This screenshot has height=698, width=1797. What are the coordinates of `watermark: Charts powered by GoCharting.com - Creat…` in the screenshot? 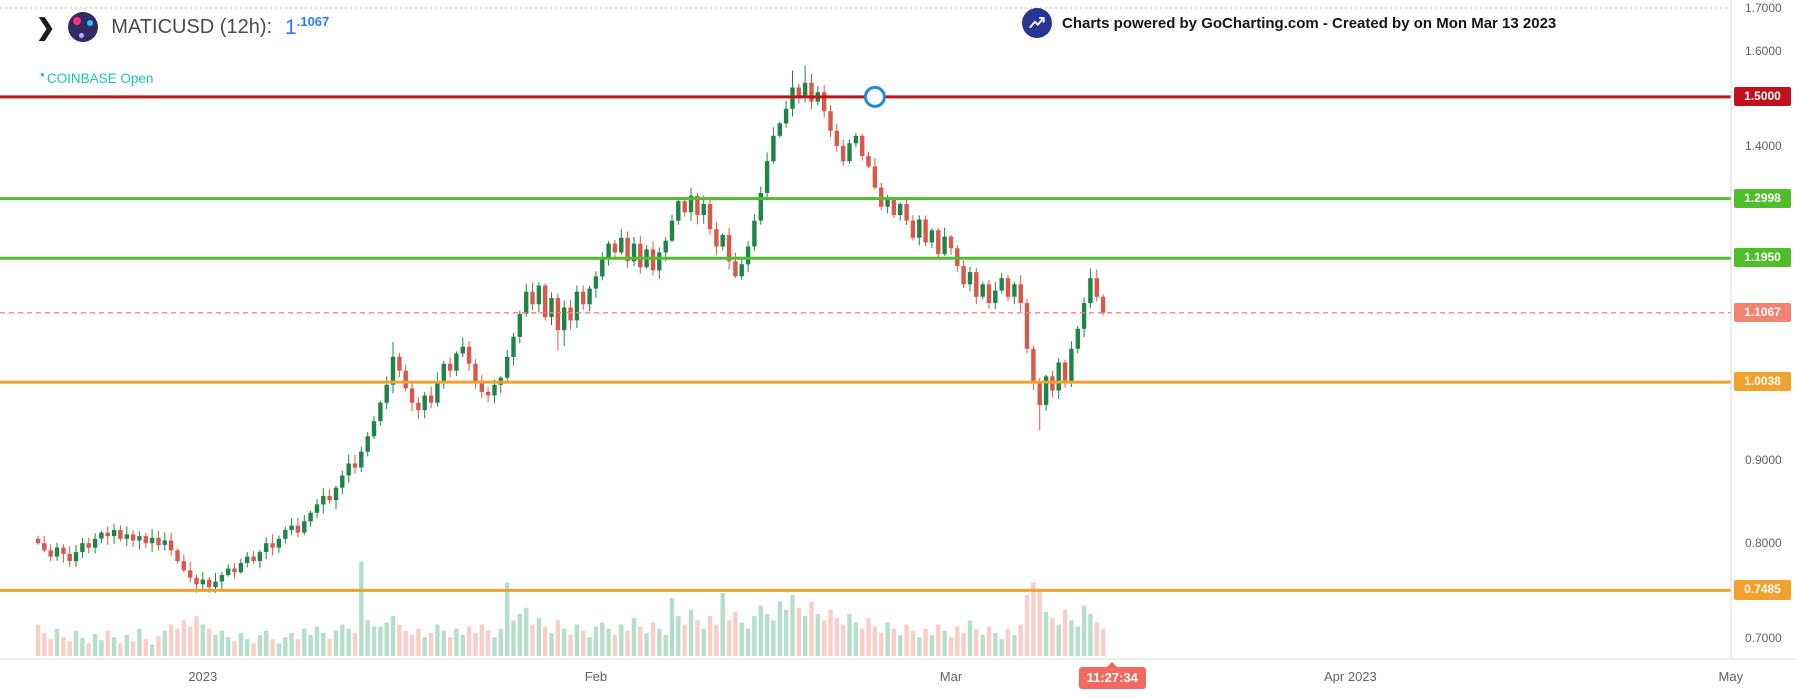 It's located at (1289, 23).